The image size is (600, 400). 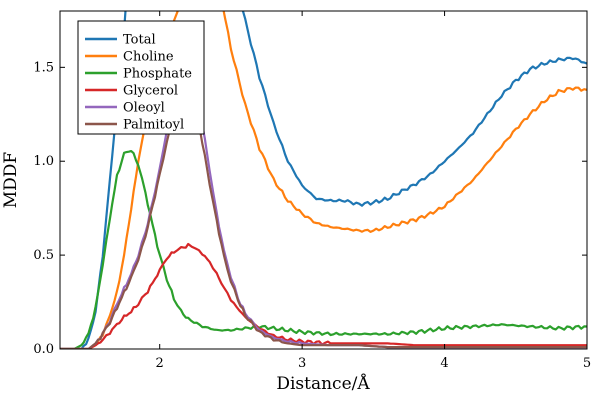 What do you see at coordinates (43, 67) in the screenshot?
I see `y-tick-label: 1.5` at bounding box center [43, 67].